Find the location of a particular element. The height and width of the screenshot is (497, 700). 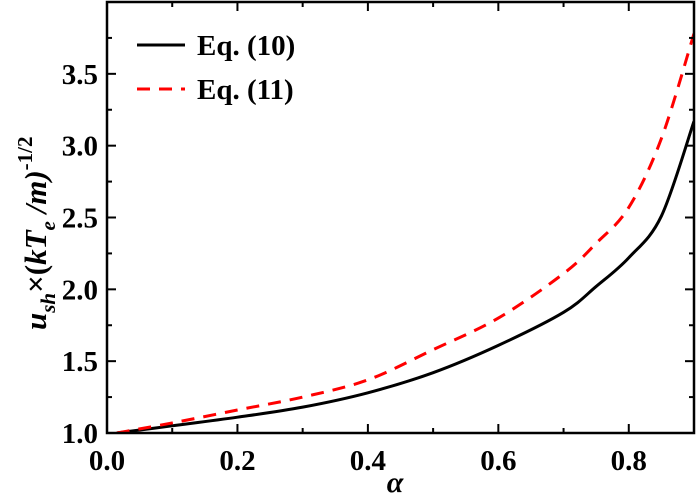

y-tick-label: 2.0 is located at coordinates (80, 290).